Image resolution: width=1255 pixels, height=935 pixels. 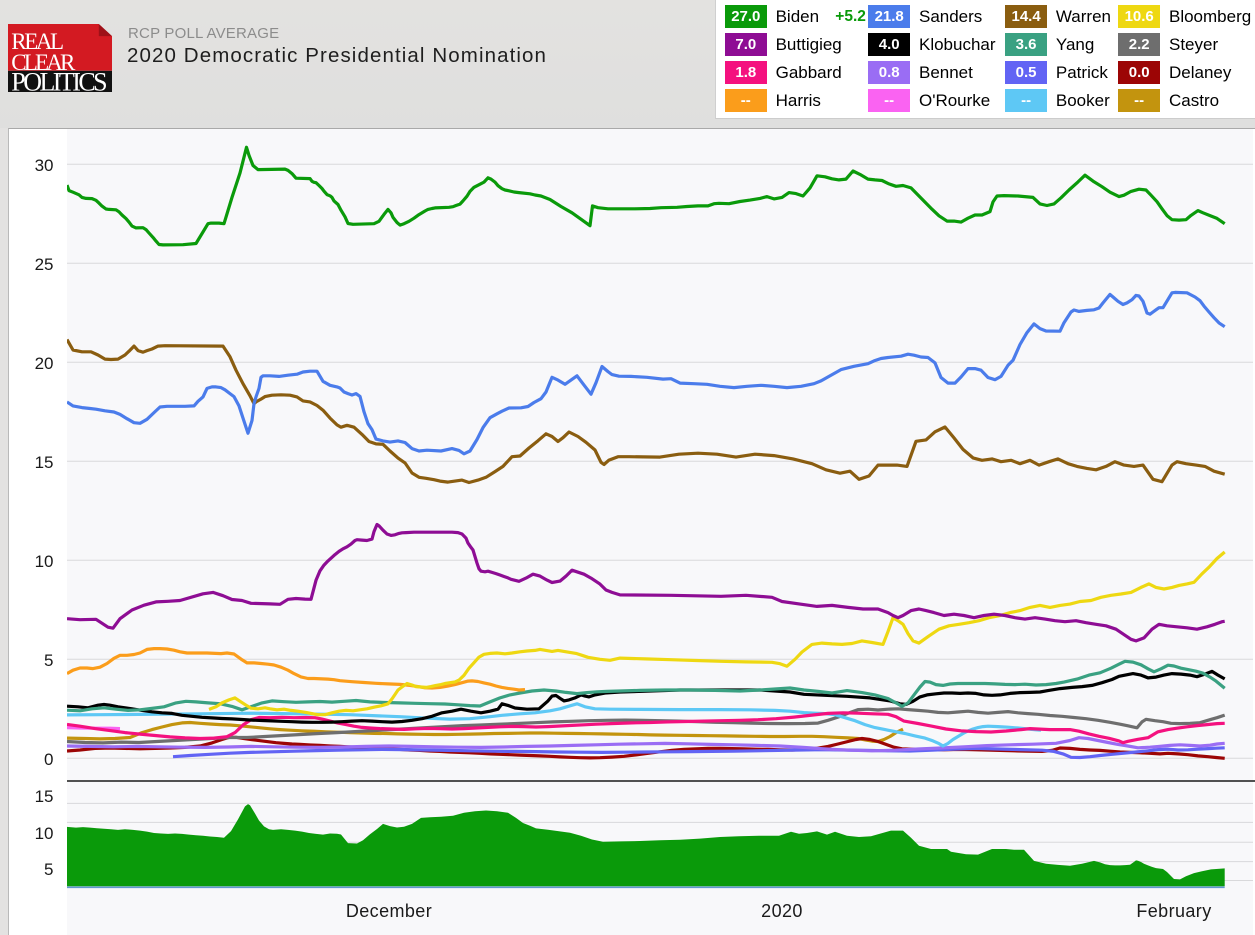 I want to click on svg-text: REAL, so click(x=37, y=41).